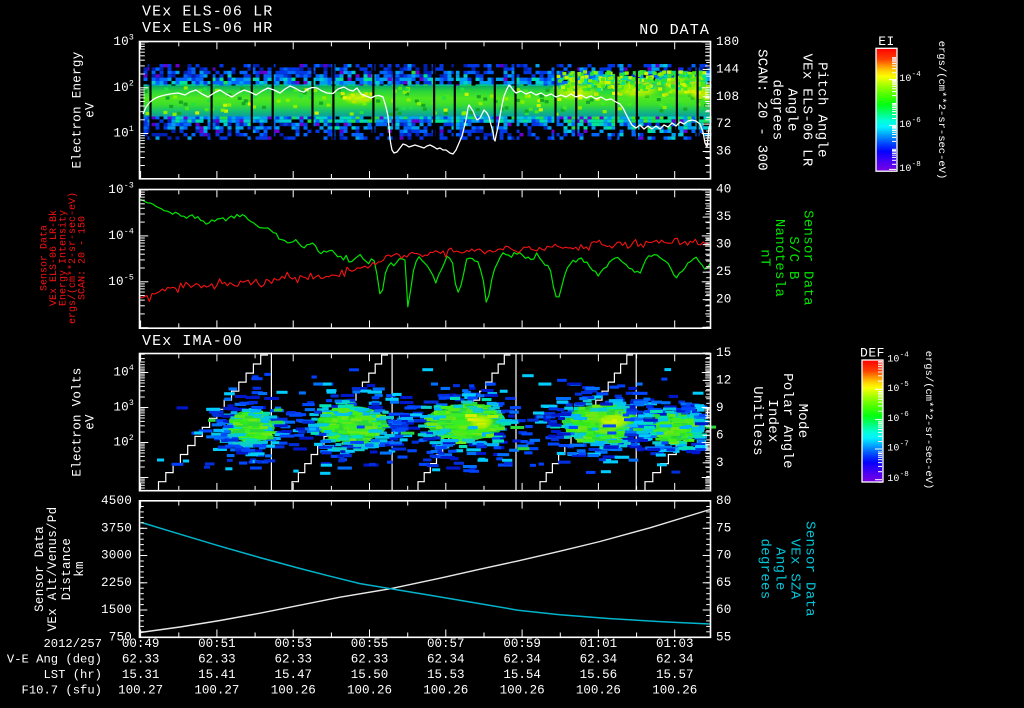  Describe the element at coordinates (727, 69) in the screenshot. I see `svg-text: 144` at that location.